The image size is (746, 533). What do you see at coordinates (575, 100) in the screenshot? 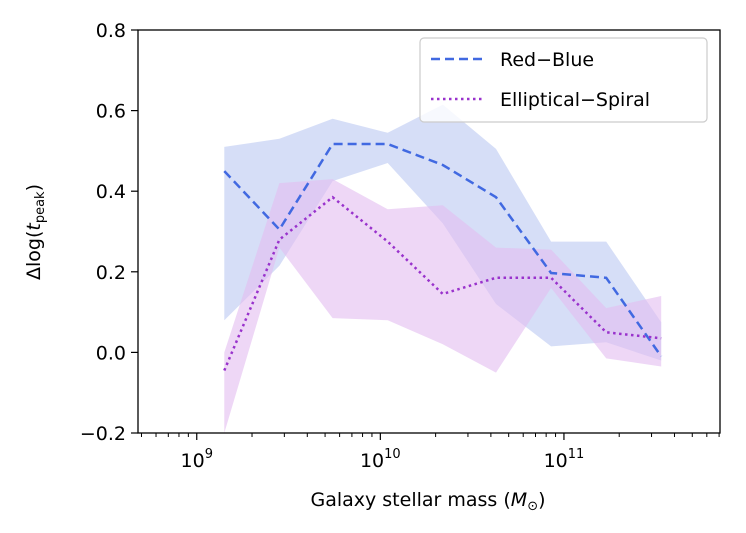
I see `legend-label-elliptical-spiral: Elliptical−Spiral` at bounding box center [575, 100].